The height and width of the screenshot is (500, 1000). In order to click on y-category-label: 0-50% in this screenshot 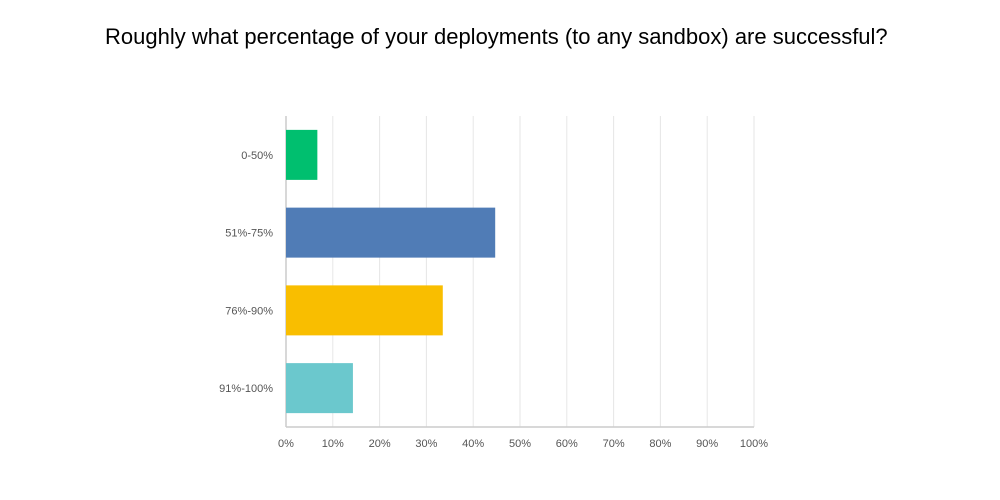, I will do `click(257, 156)`.